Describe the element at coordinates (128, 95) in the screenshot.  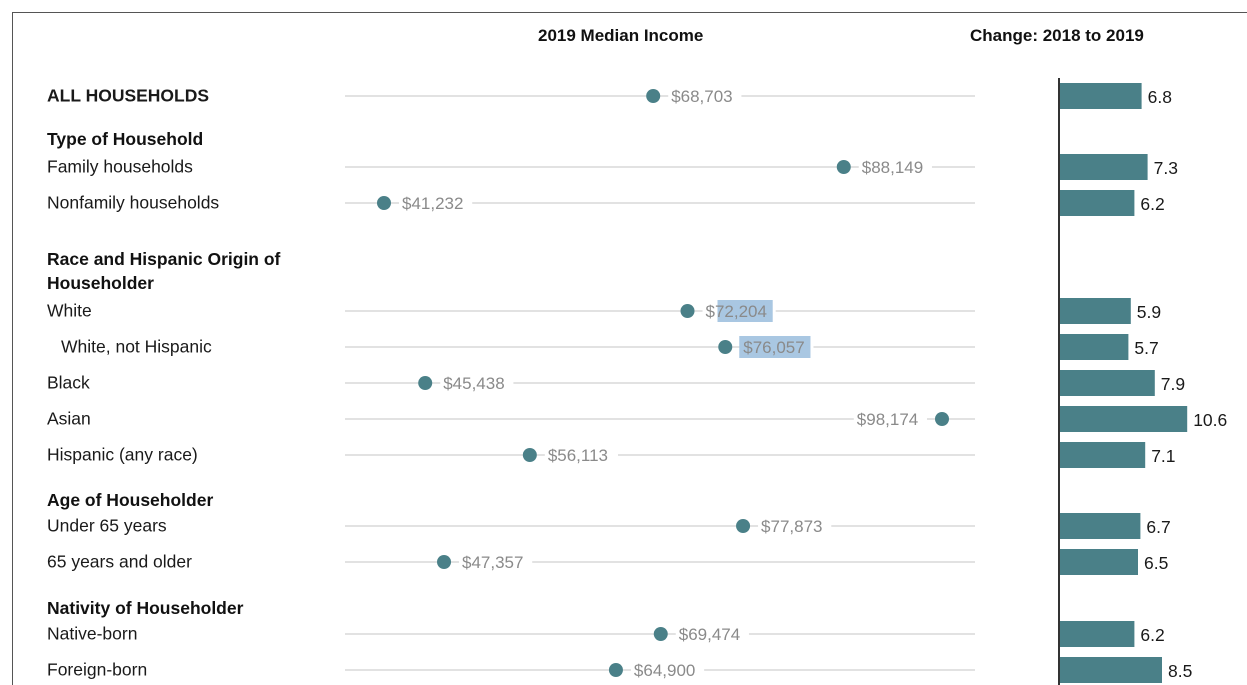
I see `row-label: ALL HOUSEHOLDS` at that location.